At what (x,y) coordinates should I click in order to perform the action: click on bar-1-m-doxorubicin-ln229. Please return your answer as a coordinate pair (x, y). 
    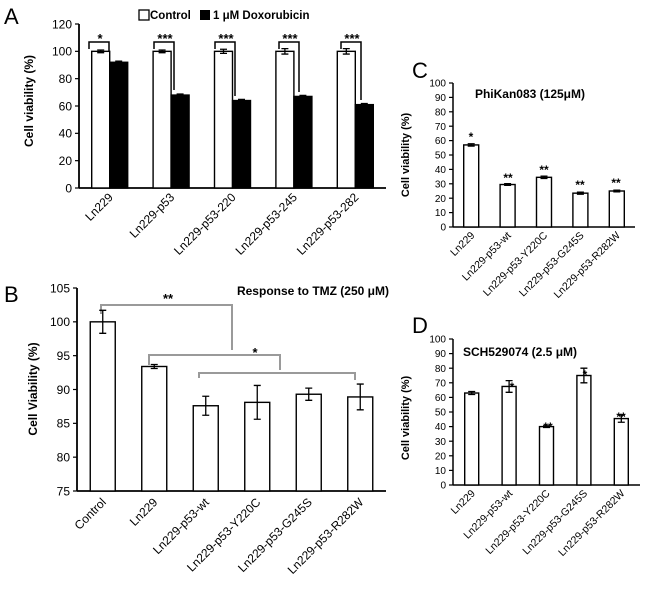
    Looking at the image, I should click on (118, 125).